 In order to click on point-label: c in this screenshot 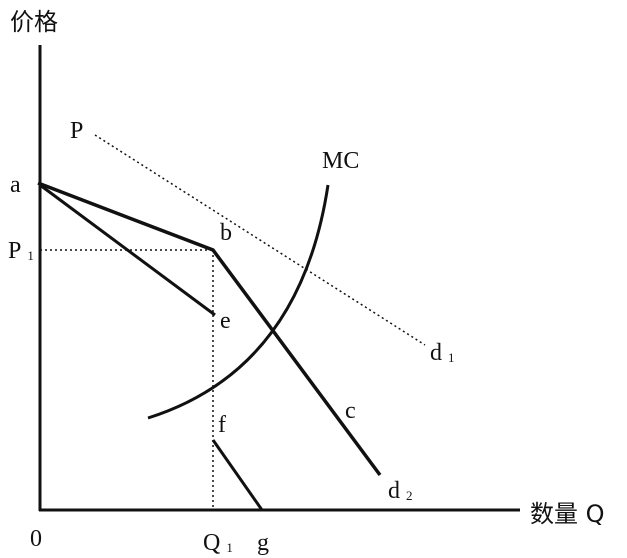, I will do `click(350, 411)`.